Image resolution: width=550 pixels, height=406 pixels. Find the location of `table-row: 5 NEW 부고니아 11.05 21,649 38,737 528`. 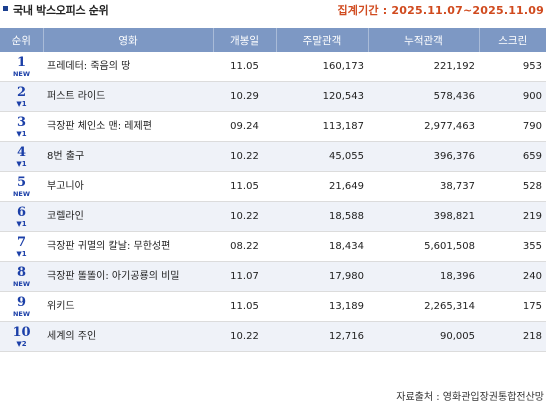

table-row: 5 NEW 부고니아 11.05 21,649 38,737 528 is located at coordinates (273, 186).